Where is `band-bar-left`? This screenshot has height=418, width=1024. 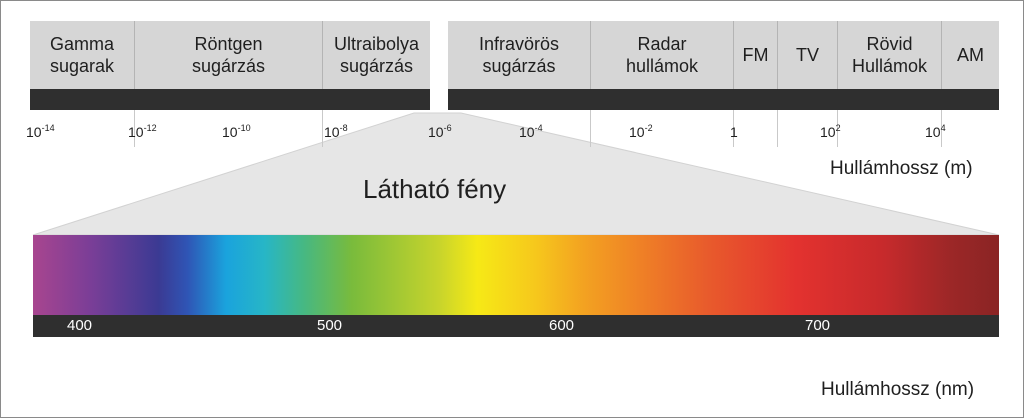
band-bar-left is located at coordinates (230, 99).